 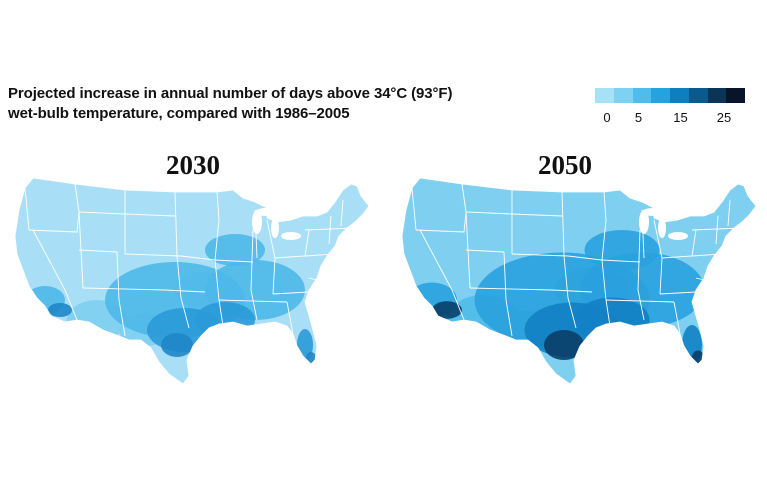 What do you see at coordinates (607, 117) in the screenshot?
I see `legend-tick-label: 0` at bounding box center [607, 117].